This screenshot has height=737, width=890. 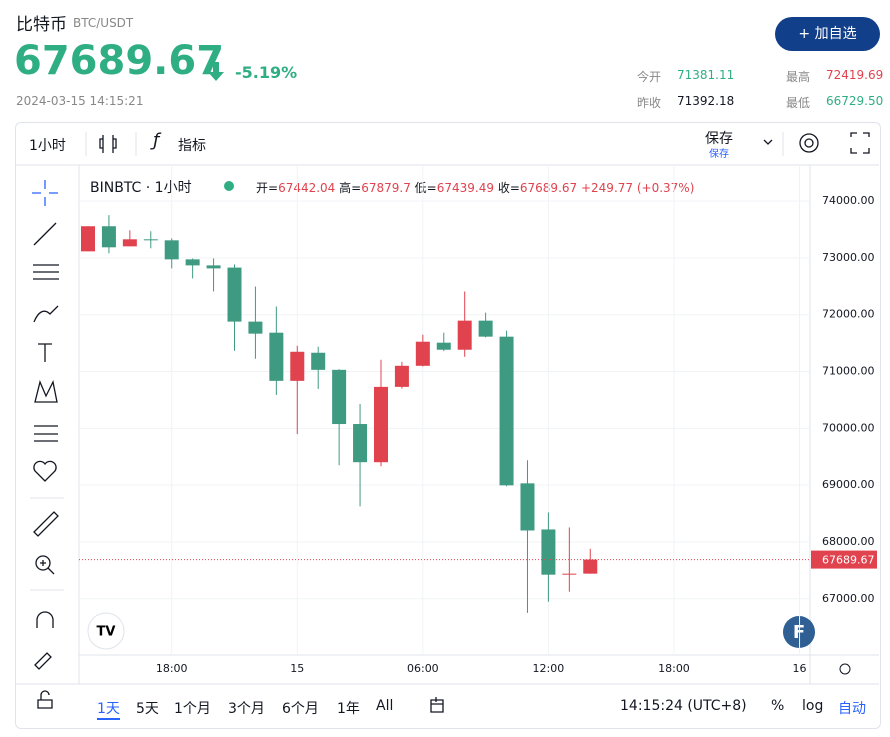 What do you see at coordinates (216, 71) in the screenshot?
I see `down-arrow` at bounding box center [216, 71].